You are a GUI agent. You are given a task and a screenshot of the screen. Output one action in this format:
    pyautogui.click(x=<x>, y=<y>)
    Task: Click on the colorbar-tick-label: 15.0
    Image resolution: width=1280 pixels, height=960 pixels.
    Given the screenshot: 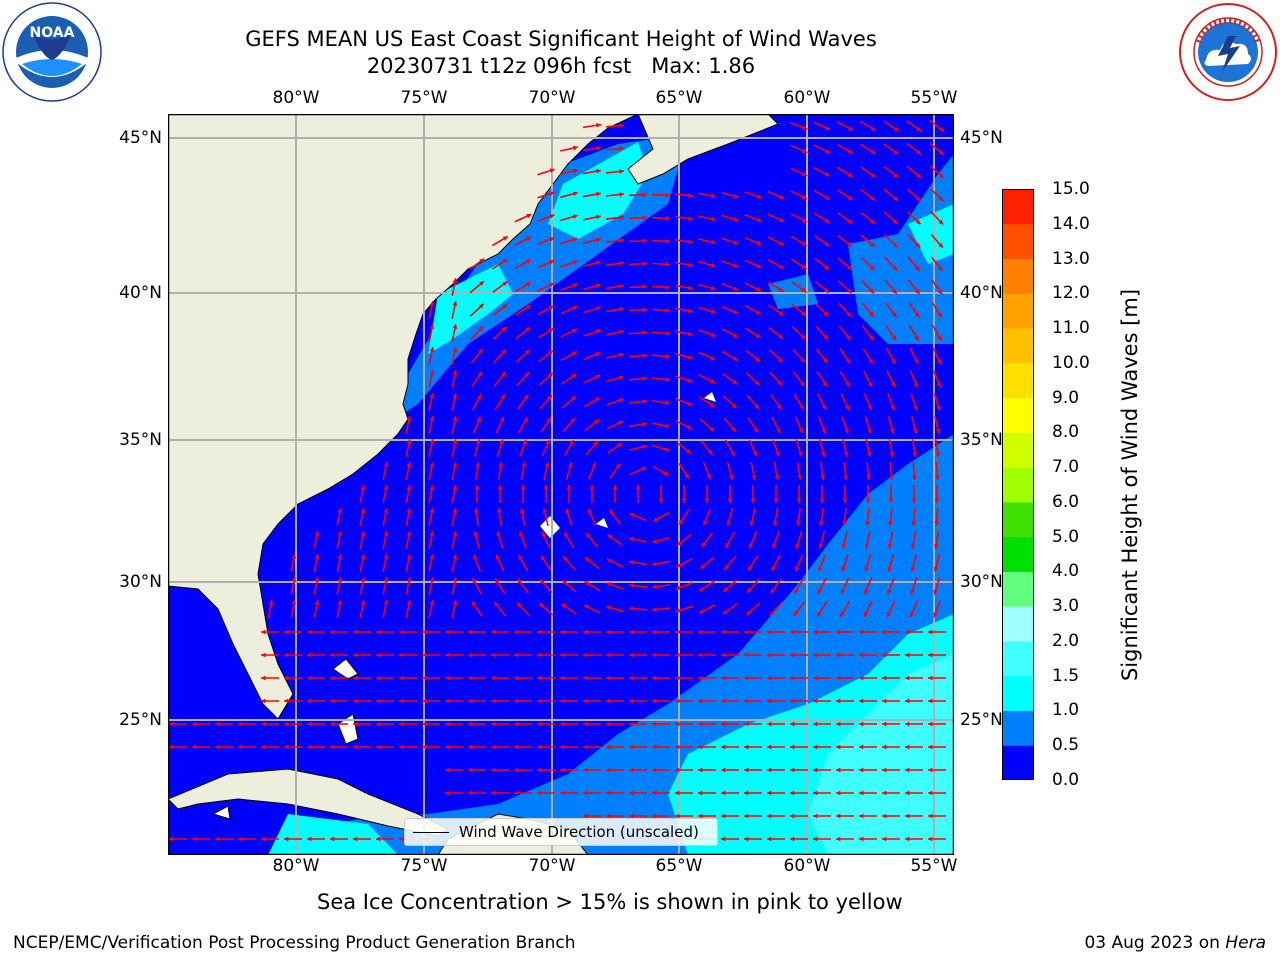 What is the action you would take?
    pyautogui.click(x=1071, y=189)
    